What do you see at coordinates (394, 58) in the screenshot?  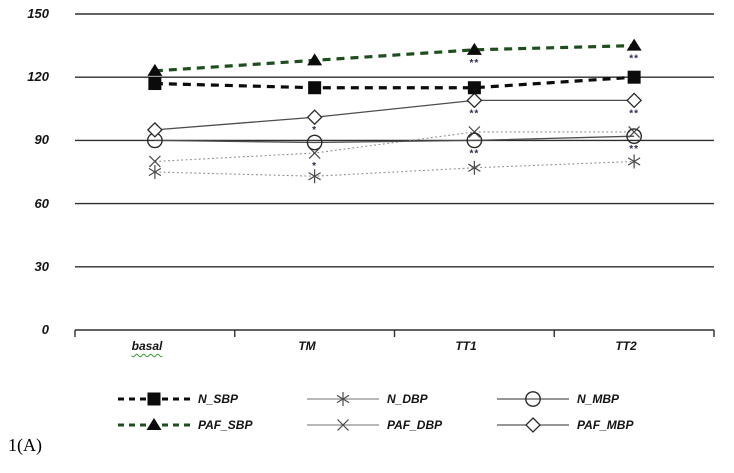 I see `series-line-PAF_SBP` at bounding box center [394, 58].